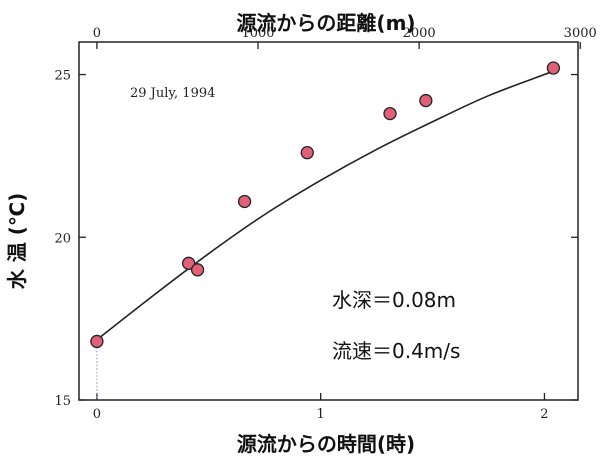 This screenshot has height=467, width=600. I want to click on x2-tick-label: 3000, so click(580, 33).